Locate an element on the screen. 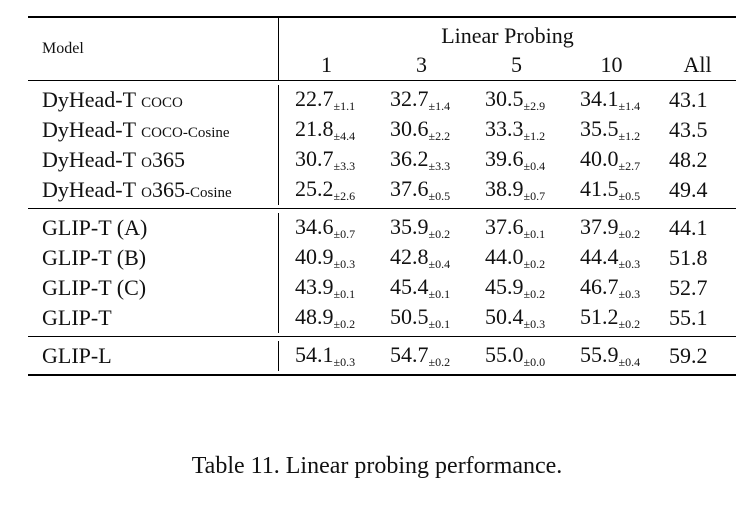 The width and height of the screenshot is (754, 505). model-dataset: o365 is located at coordinates (163, 189).